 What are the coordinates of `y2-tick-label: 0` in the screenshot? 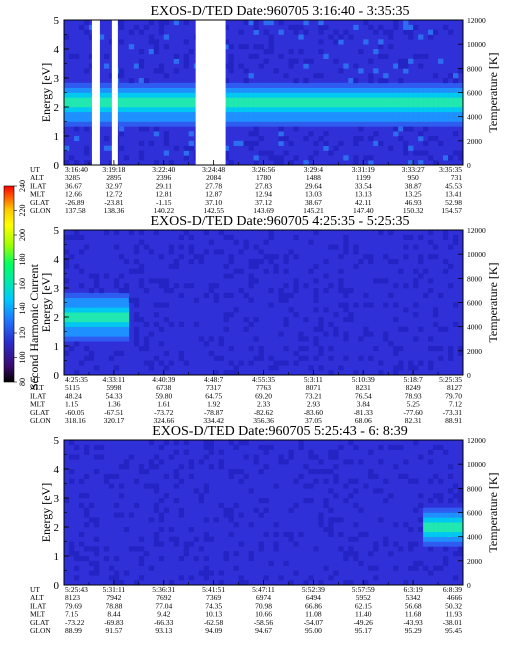 It's located at (469, 375).